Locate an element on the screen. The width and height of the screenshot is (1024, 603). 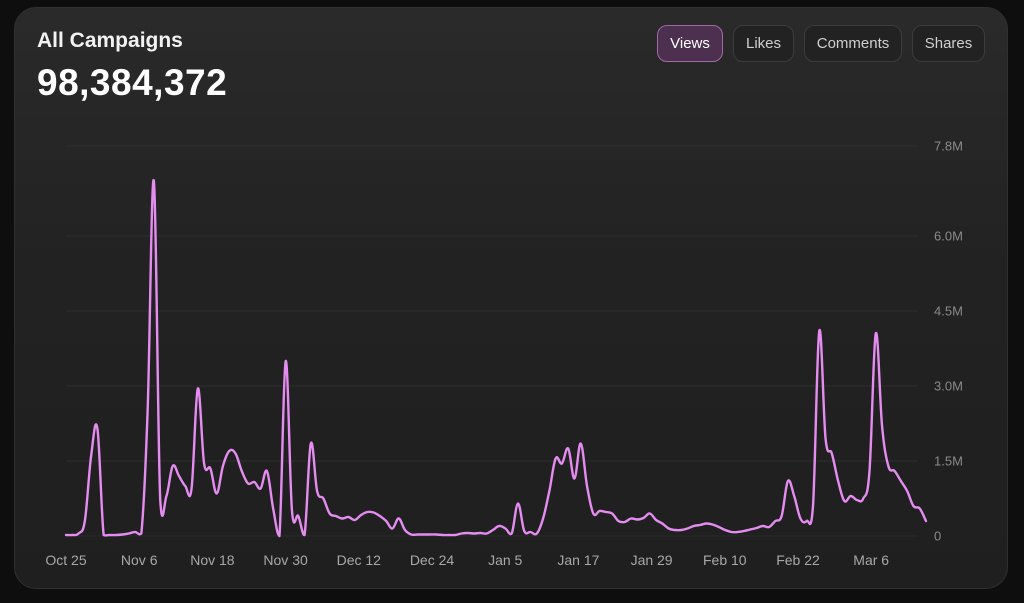
y-tick-label: 7.8M is located at coordinates (948, 146).